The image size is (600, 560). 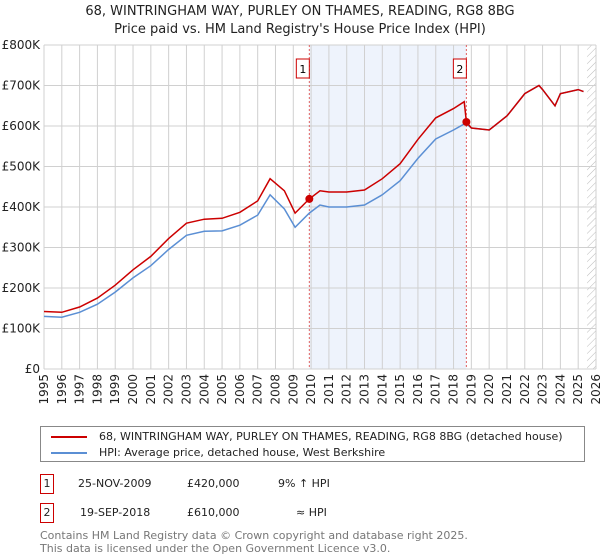 I want to click on x-tick-label: 2000, so click(x=133, y=389).